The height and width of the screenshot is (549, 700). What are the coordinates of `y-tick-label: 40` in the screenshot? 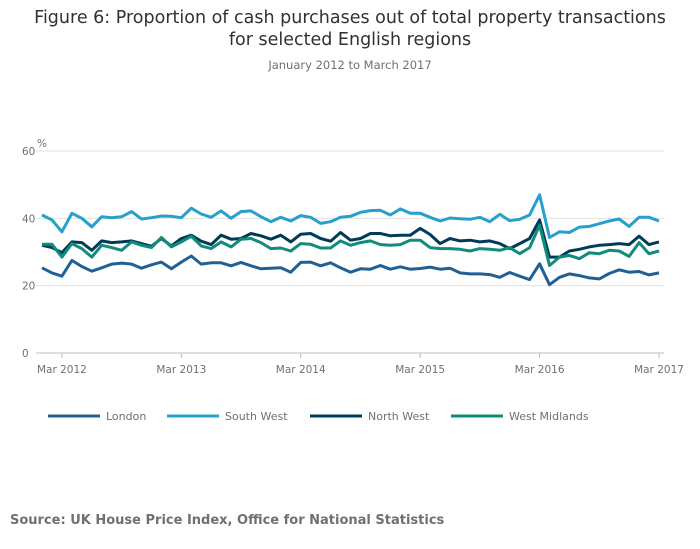 It's located at (28, 219).